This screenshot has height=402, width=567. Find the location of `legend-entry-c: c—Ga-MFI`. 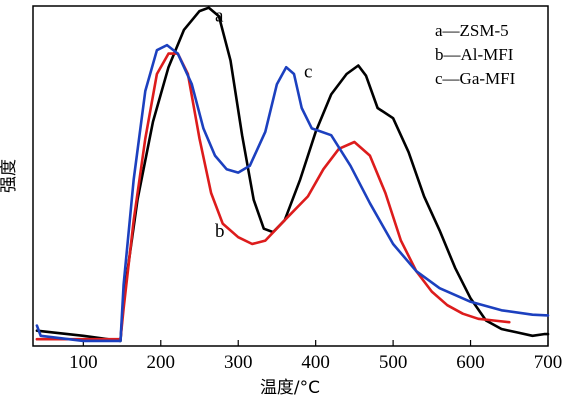

legend-entry-c: c—Ga-MFI is located at coordinates (475, 78).